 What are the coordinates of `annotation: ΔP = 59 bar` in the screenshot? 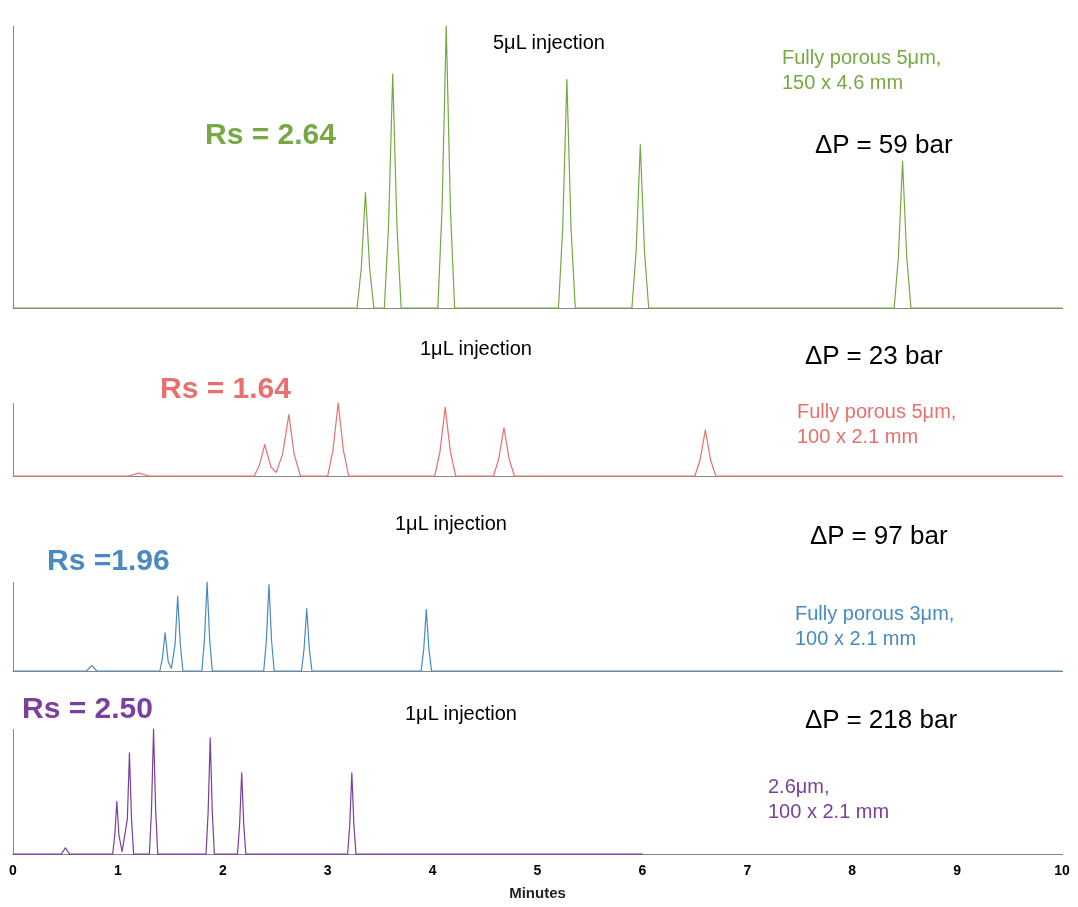 It's located at (884, 144).